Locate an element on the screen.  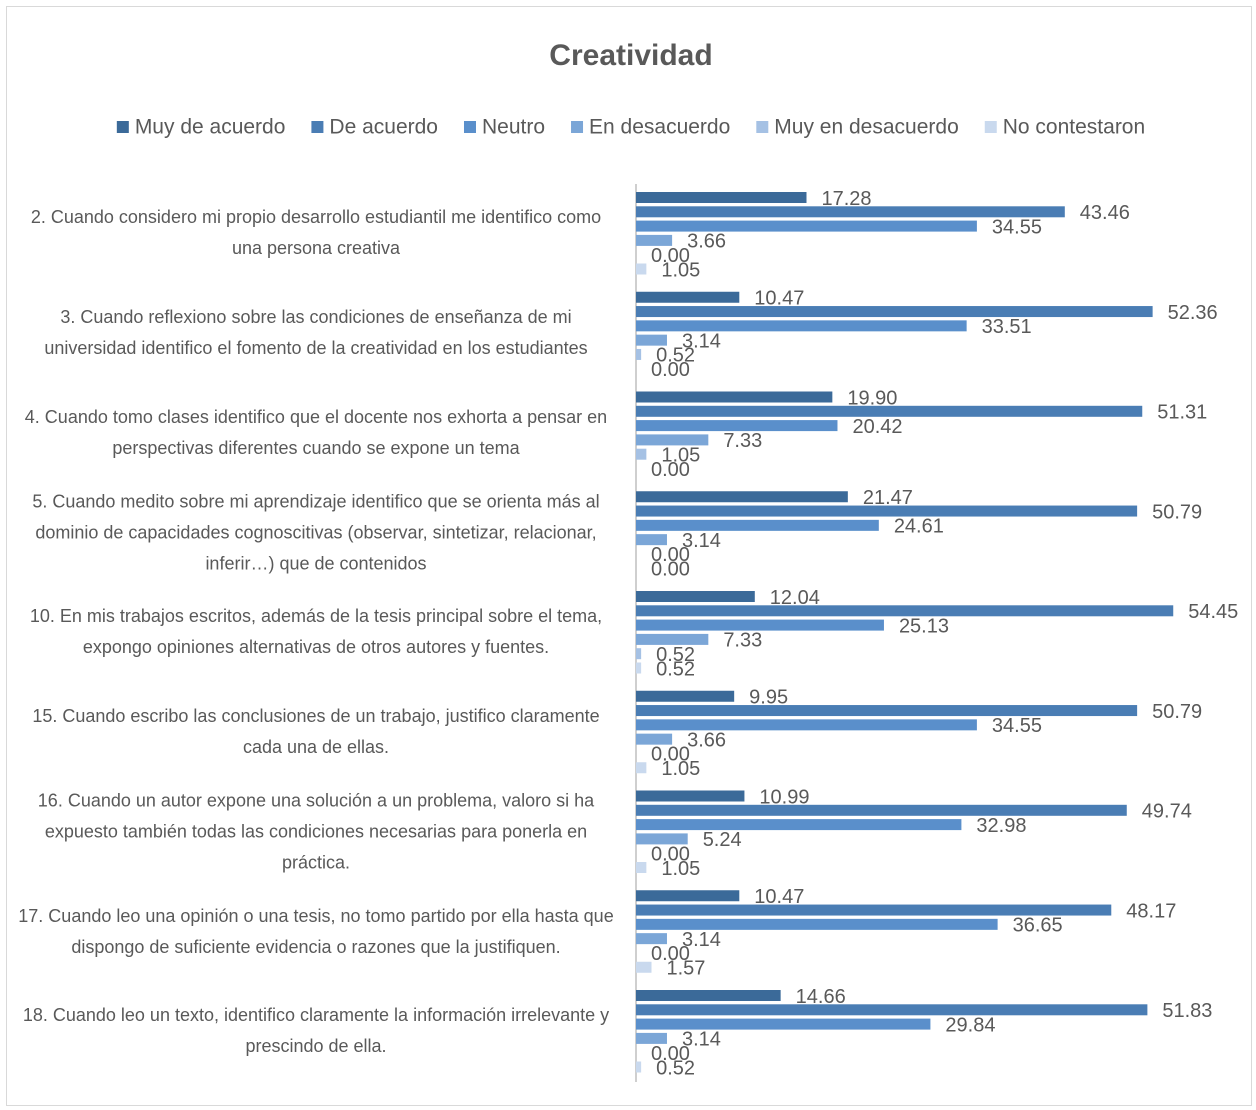
data-label: 49.74 is located at coordinates (1167, 812).